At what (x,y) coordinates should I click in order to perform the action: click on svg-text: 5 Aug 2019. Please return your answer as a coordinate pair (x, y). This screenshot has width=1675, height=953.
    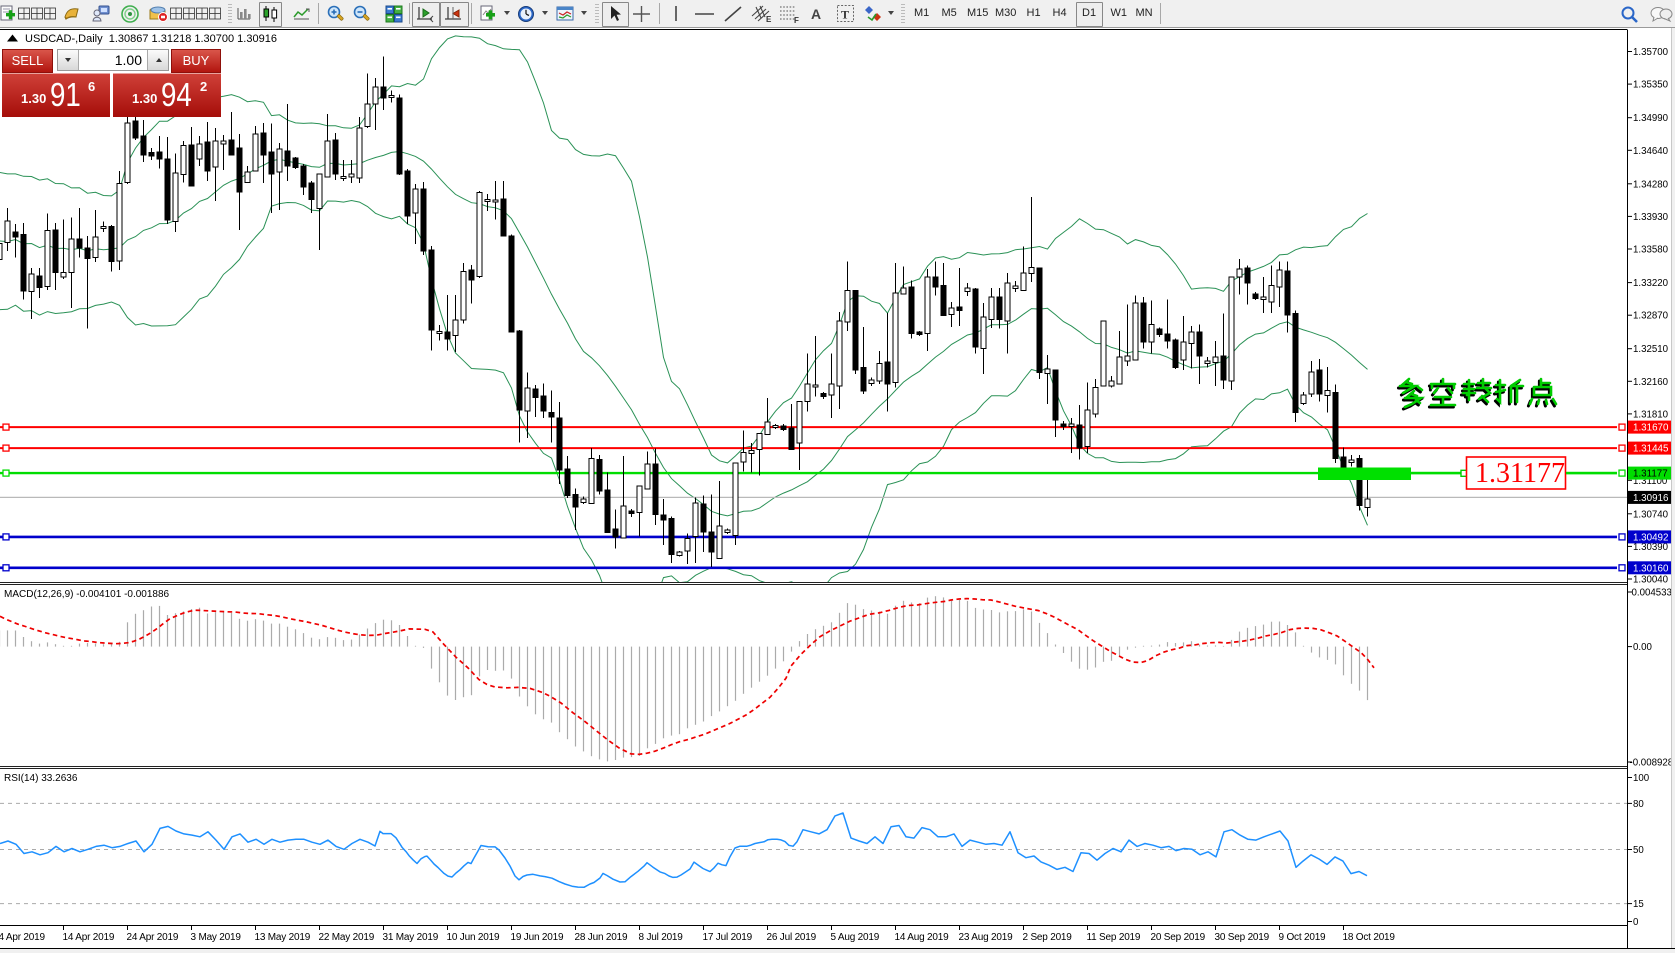
    Looking at the image, I should click on (855, 937).